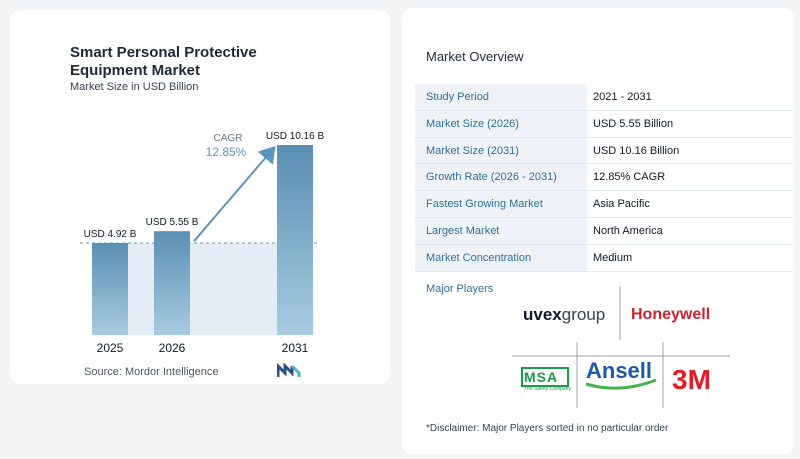 The image size is (800, 459). What do you see at coordinates (151, 372) in the screenshot?
I see `source-text: Source: Mordor Intelligence` at bounding box center [151, 372].